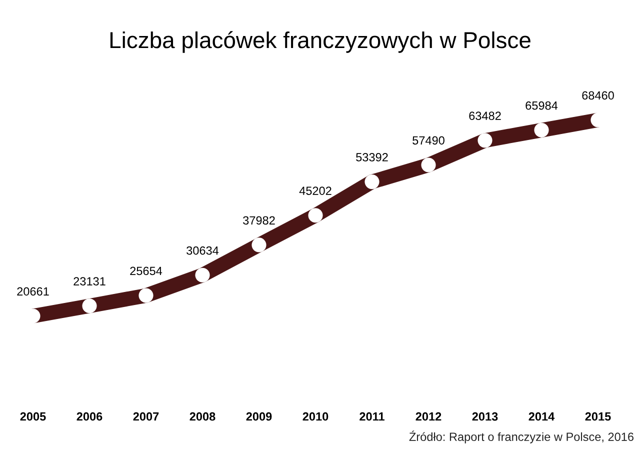 The height and width of the screenshot is (450, 640). What do you see at coordinates (33, 291) in the screenshot?
I see `data-label: 20661` at bounding box center [33, 291].